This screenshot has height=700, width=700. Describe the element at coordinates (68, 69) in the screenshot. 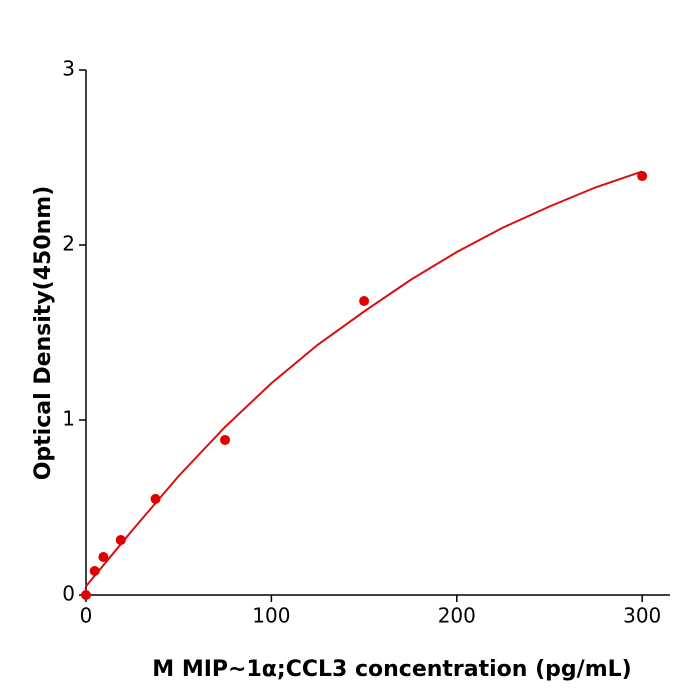

I see `y-tick-label: 3` at that location.